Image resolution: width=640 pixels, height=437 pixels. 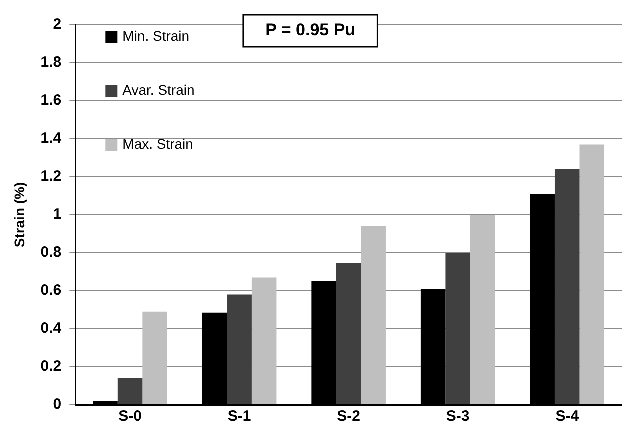 I want to click on legend-label: Max. Strain, so click(x=158, y=144).